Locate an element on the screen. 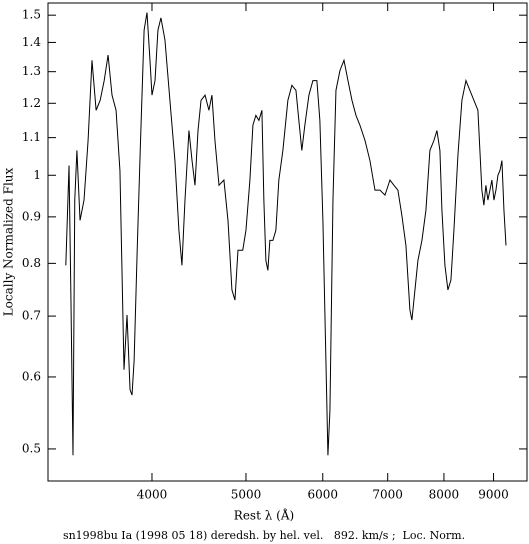 The height and width of the screenshot is (544, 529). y-tick-label: 0.7 is located at coordinates (31, 316).